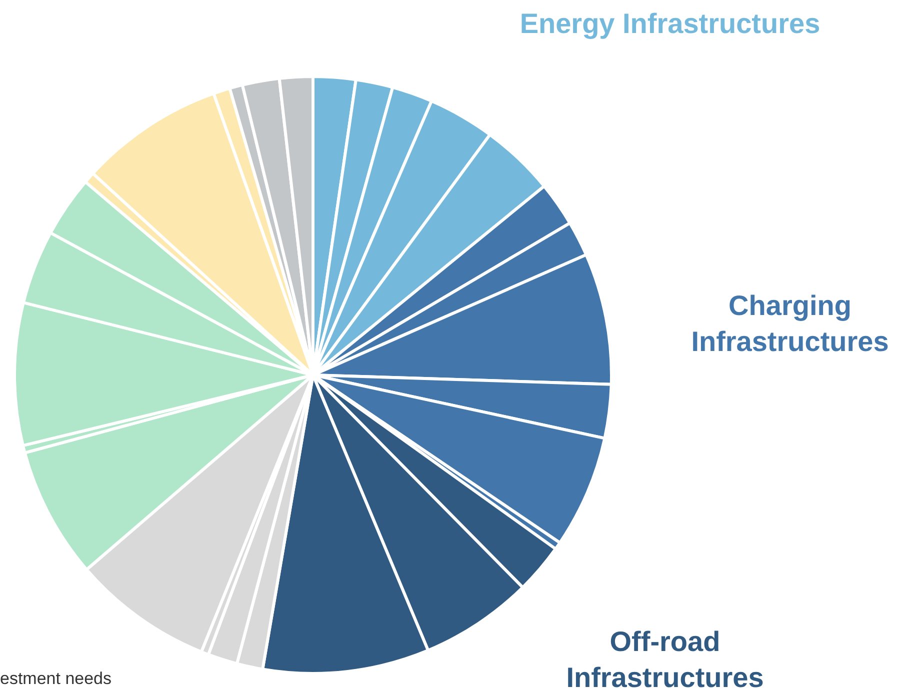 This screenshot has width=910, height=695. I want to click on text: Off-road Infrastructures, so click(665, 660).